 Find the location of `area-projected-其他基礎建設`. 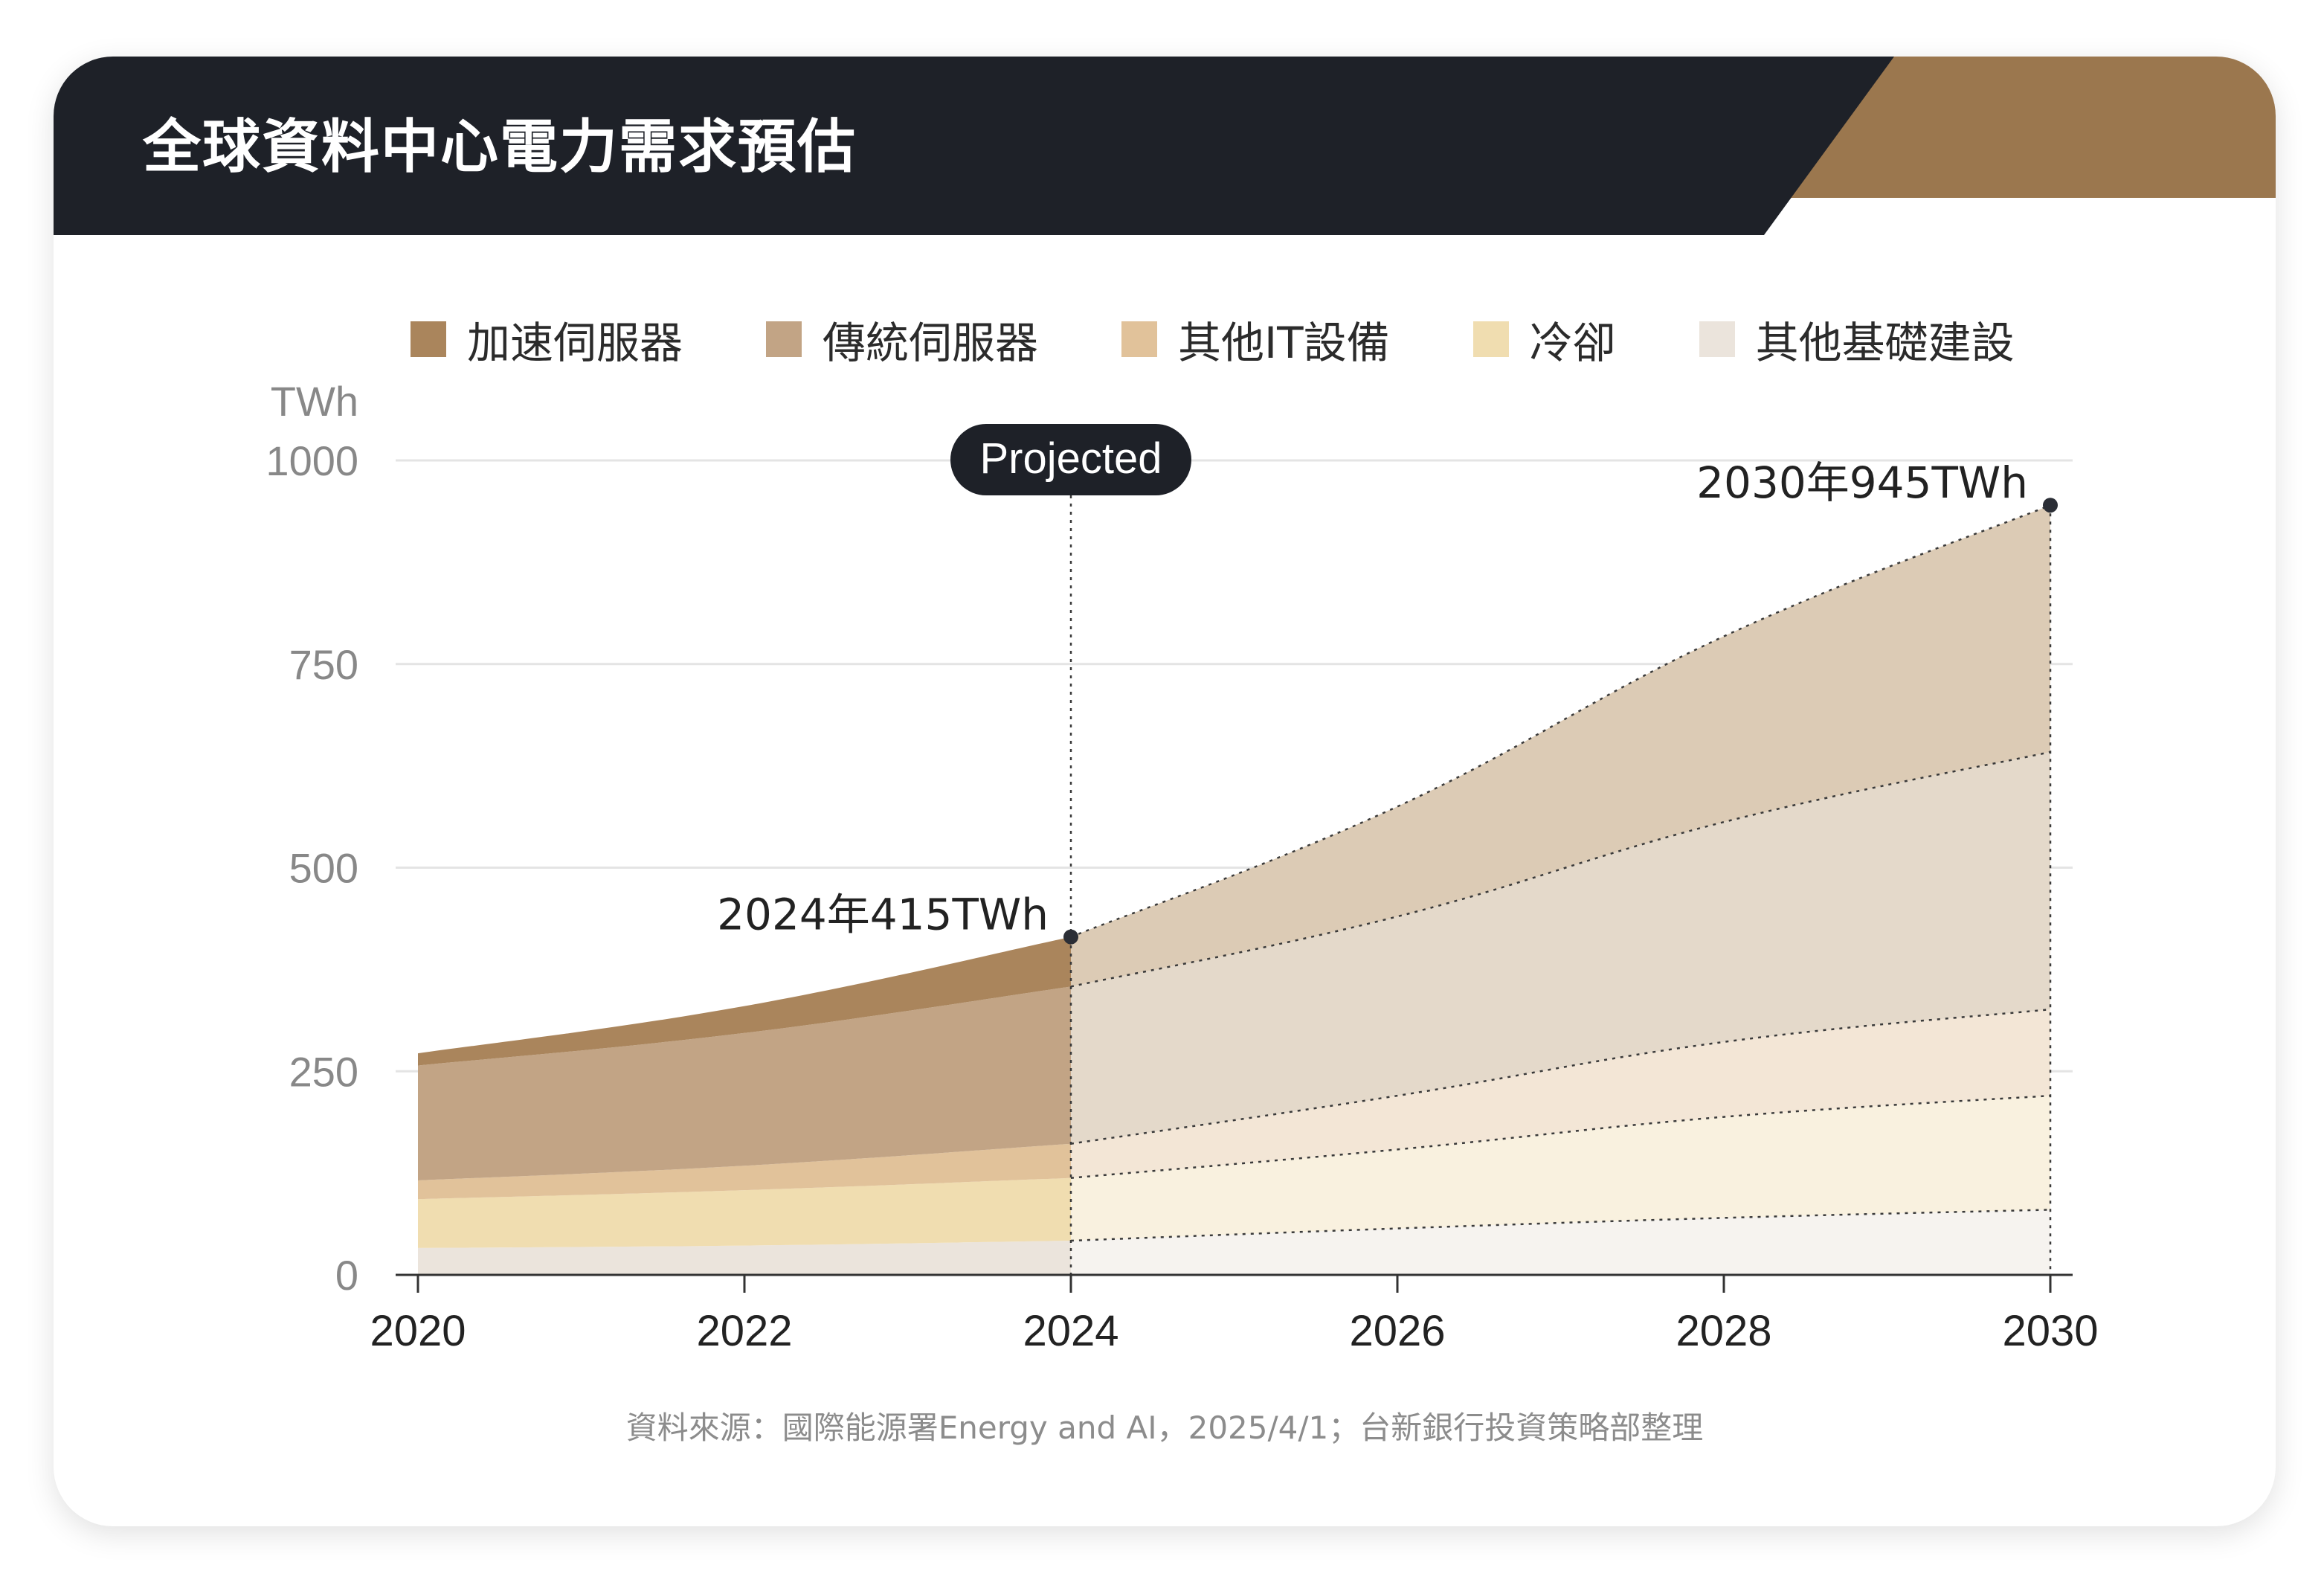

area-projected-其他基礎建設 is located at coordinates (1560, 1242).